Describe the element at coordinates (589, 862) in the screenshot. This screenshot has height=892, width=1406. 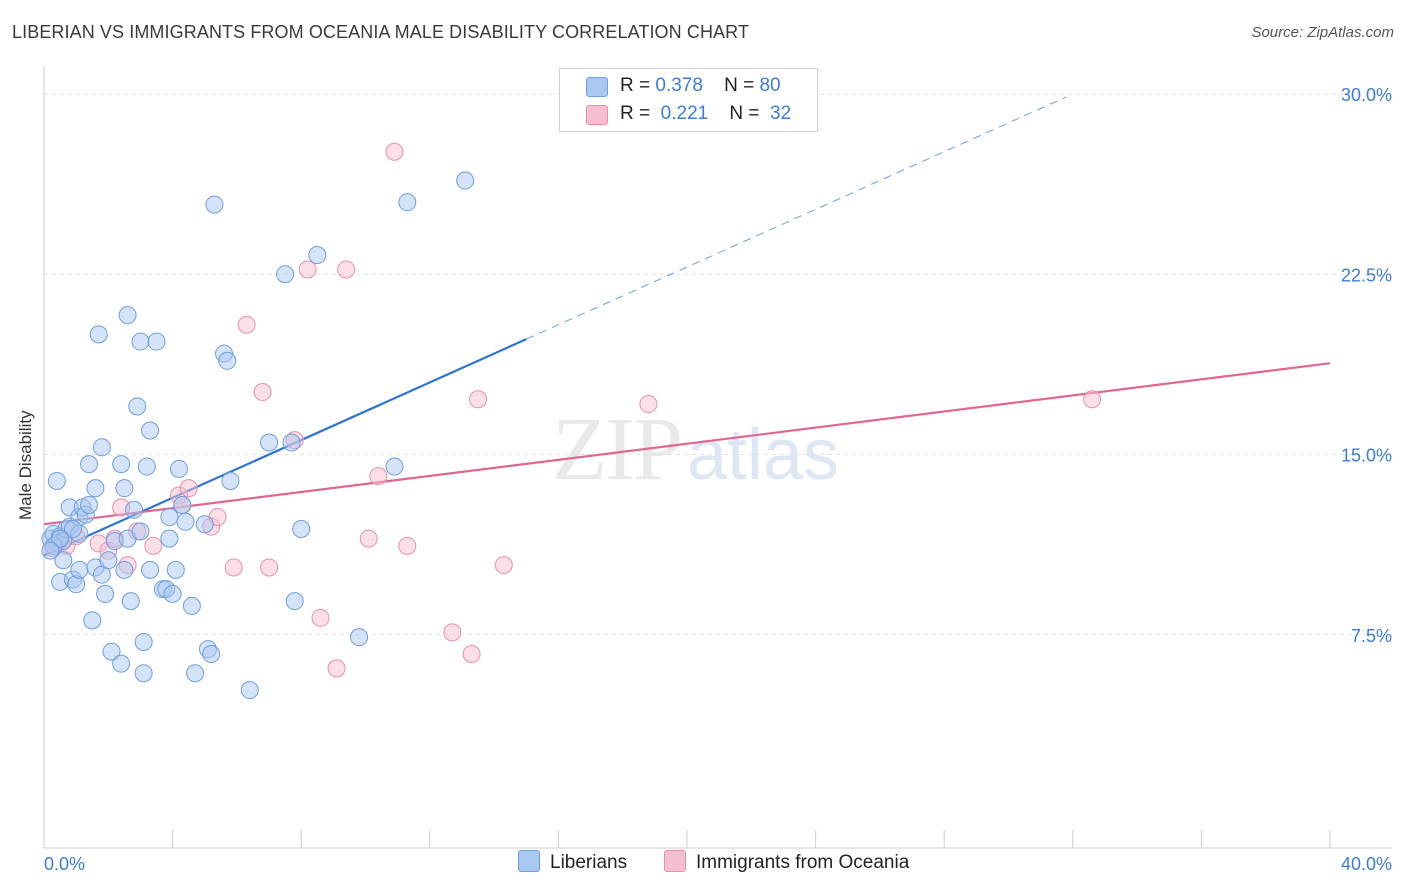
I see `bottom-legend-liberians-label: Liberians` at that location.